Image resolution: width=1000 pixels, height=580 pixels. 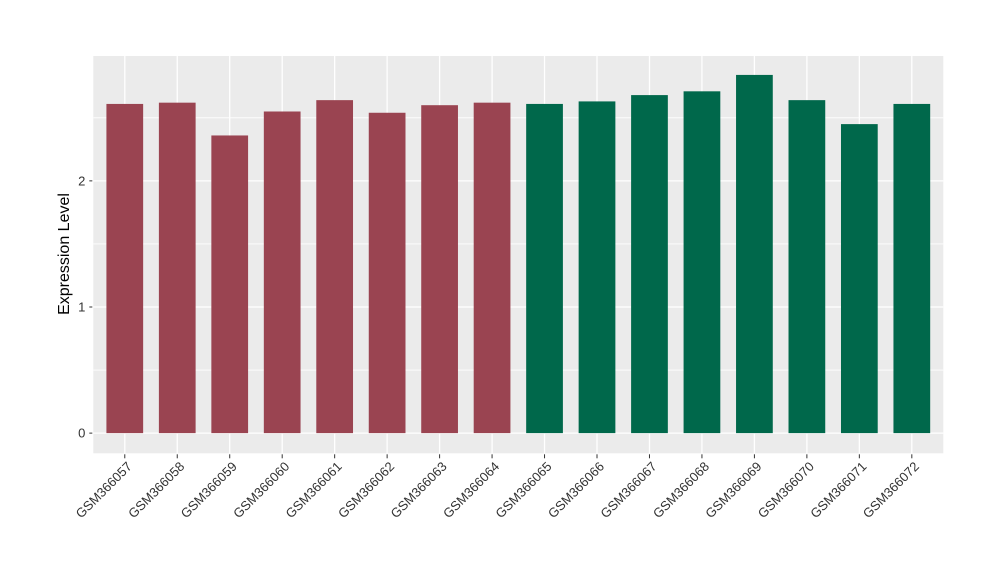 What do you see at coordinates (702, 262) in the screenshot?
I see `bar-GSM366068` at bounding box center [702, 262].